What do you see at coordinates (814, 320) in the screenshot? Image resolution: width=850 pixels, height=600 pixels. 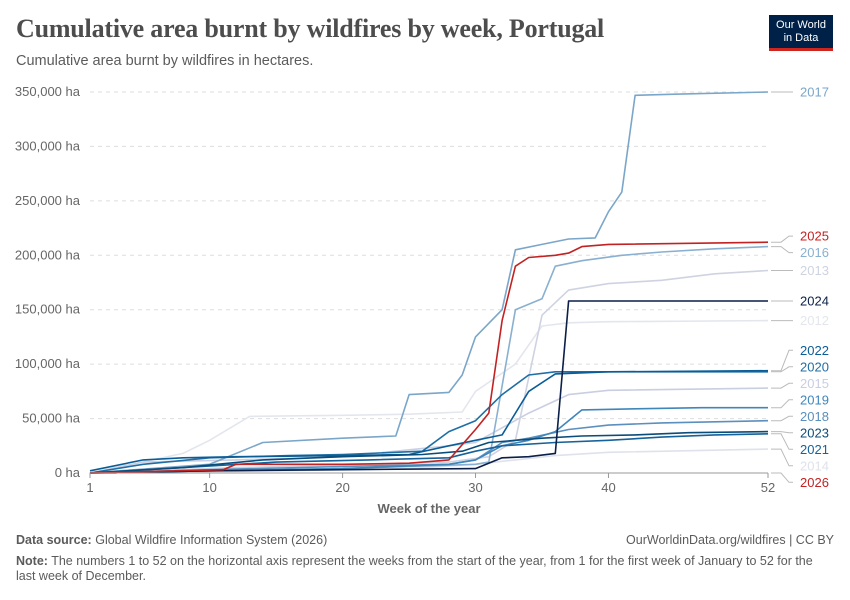 I see `series-label-2012: 2012` at bounding box center [814, 320].